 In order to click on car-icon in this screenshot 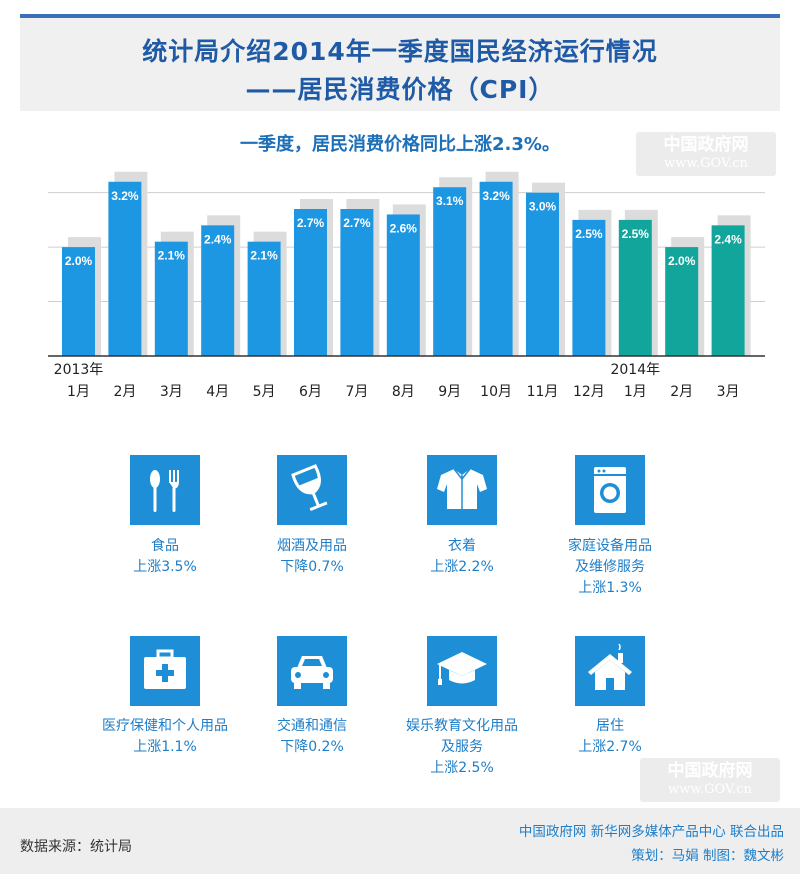, I will do `click(312, 671)`.